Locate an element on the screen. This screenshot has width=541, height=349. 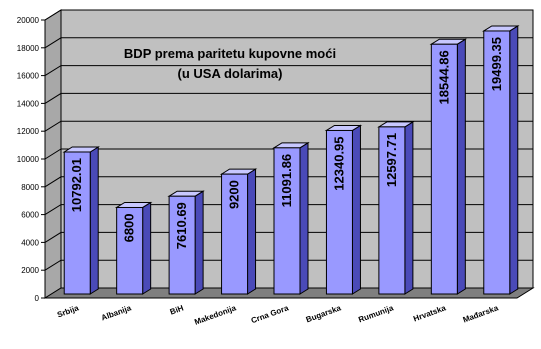
y-tick-label: 12000 is located at coordinates (28, 131).